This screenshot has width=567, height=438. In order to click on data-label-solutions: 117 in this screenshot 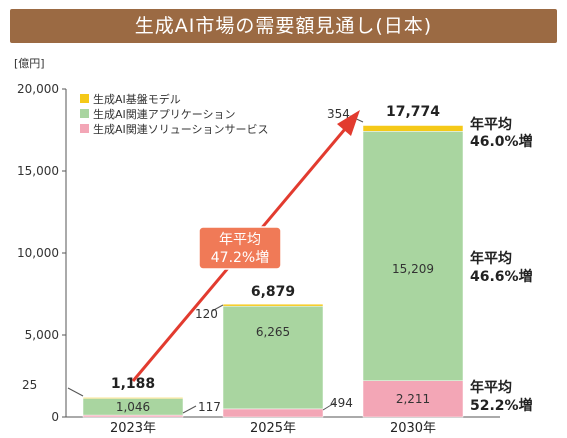, I will do `click(209, 407)`.